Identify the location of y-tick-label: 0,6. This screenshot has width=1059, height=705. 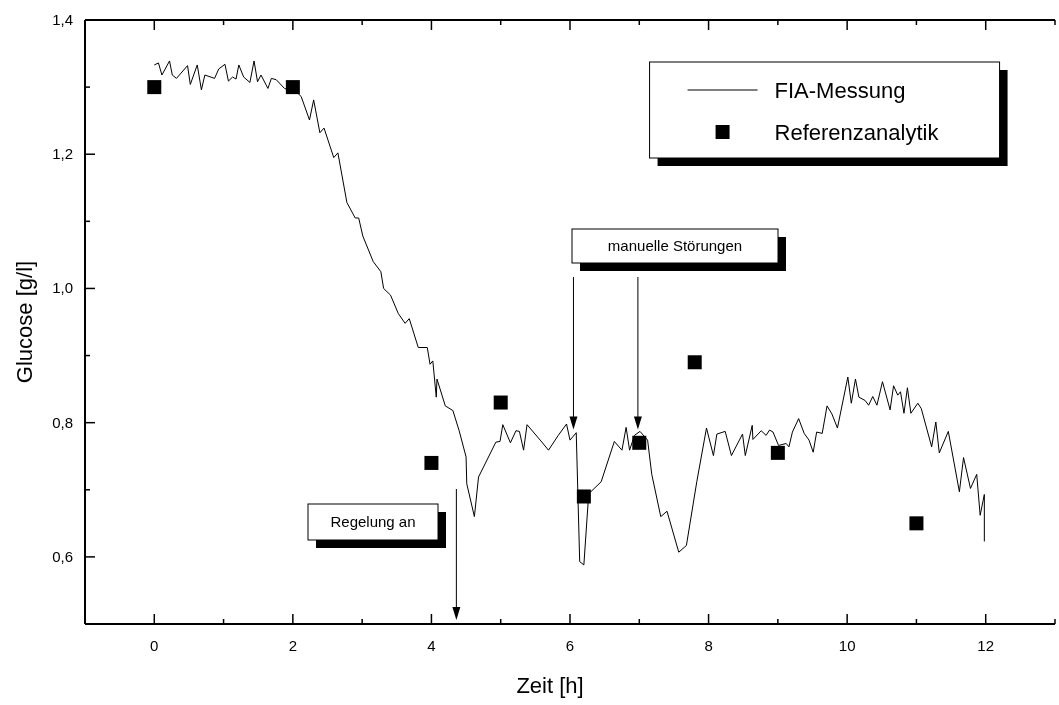
(62, 556).